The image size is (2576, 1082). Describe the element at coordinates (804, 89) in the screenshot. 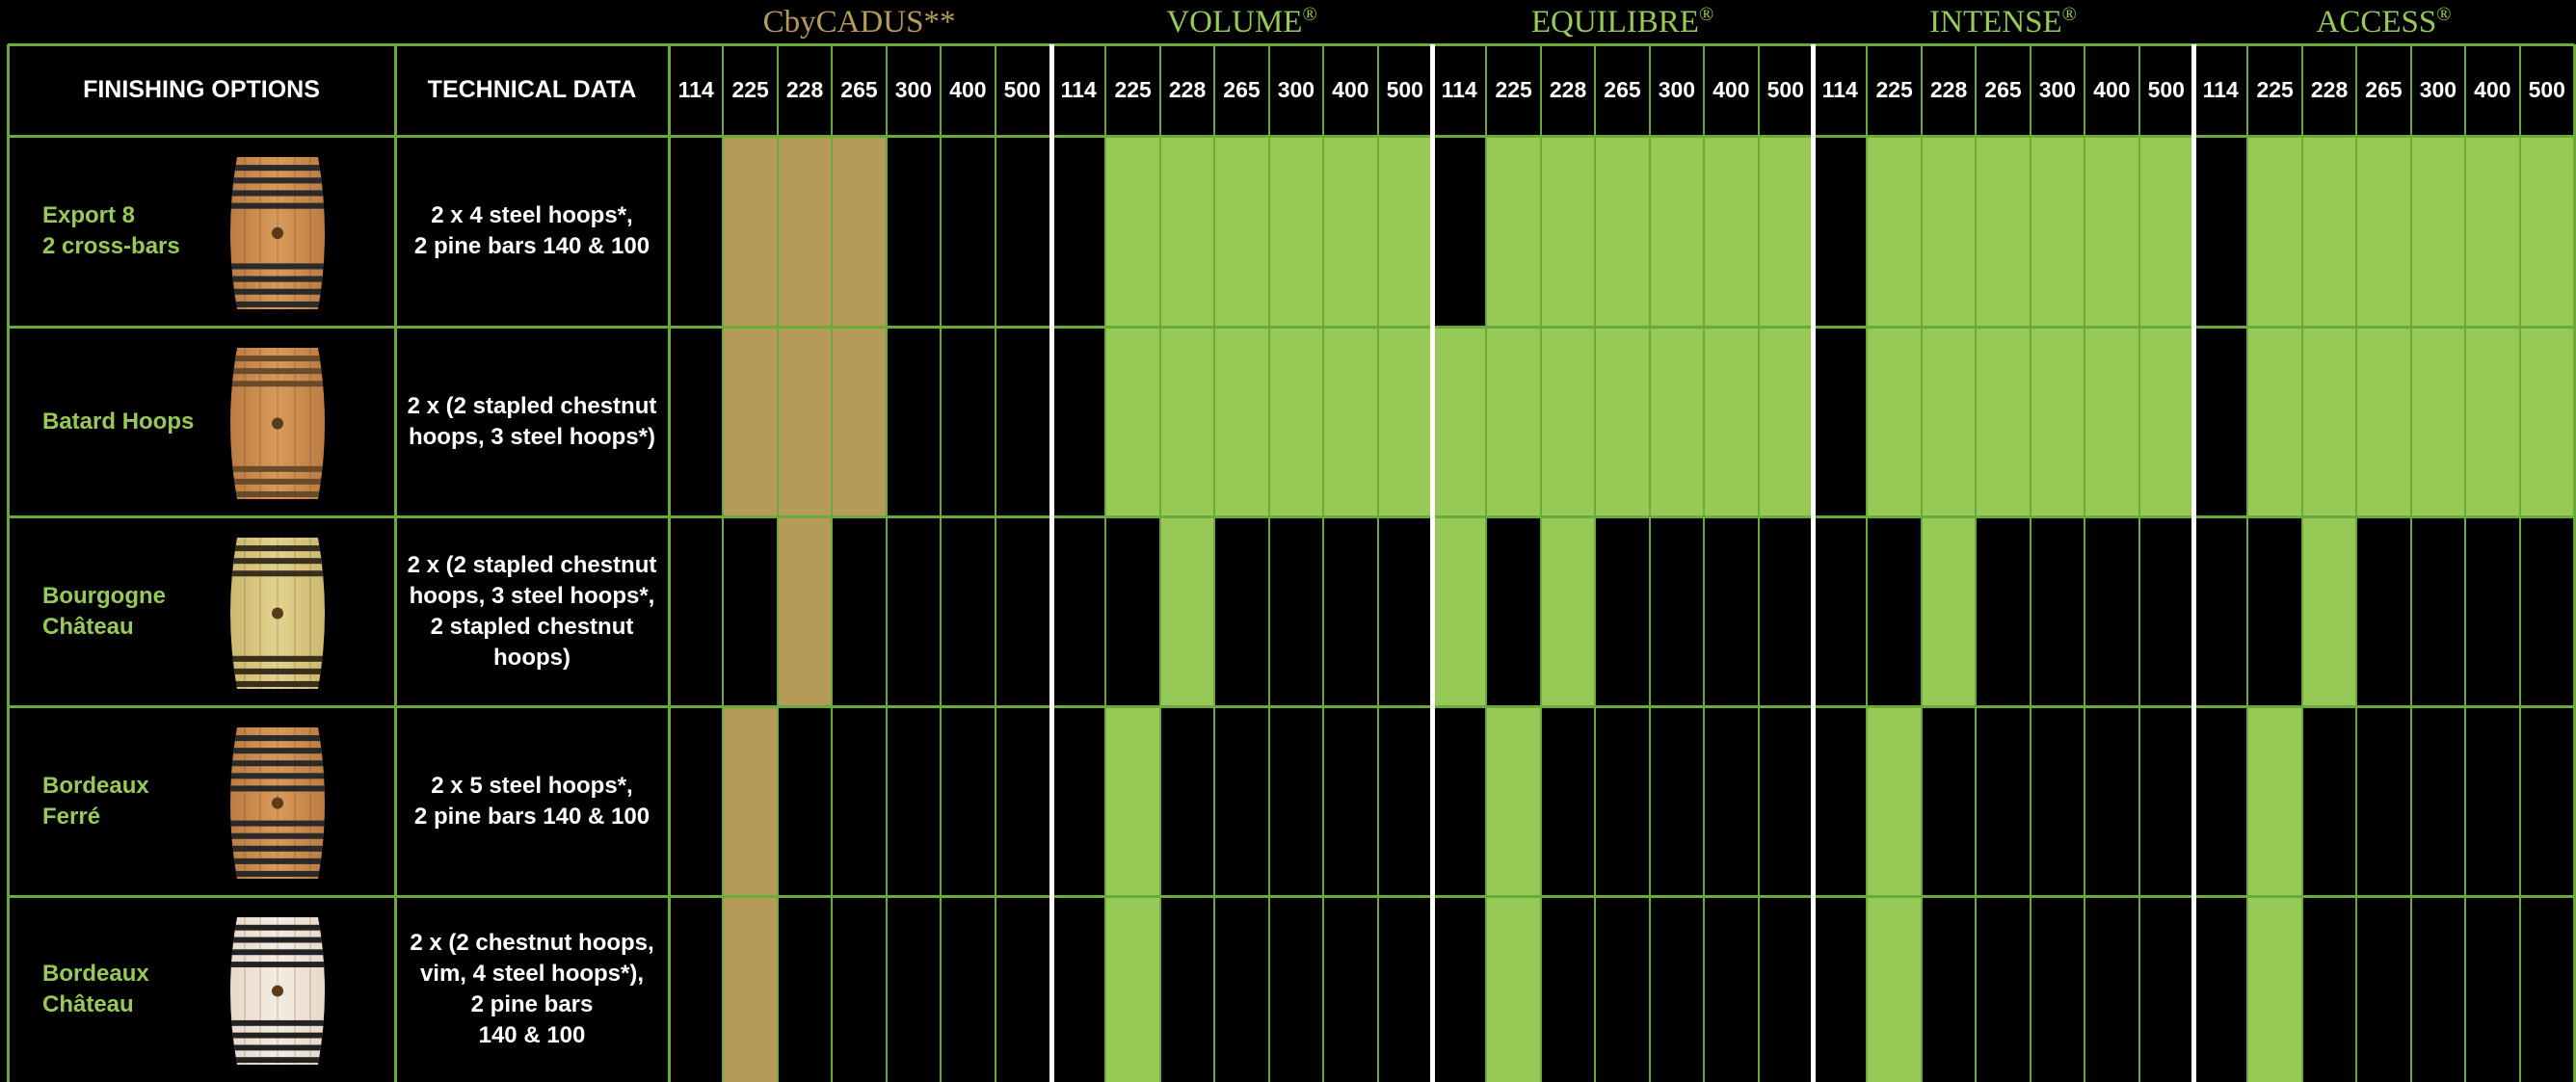

I see `size-label-cbycadus-228: 228` at that location.